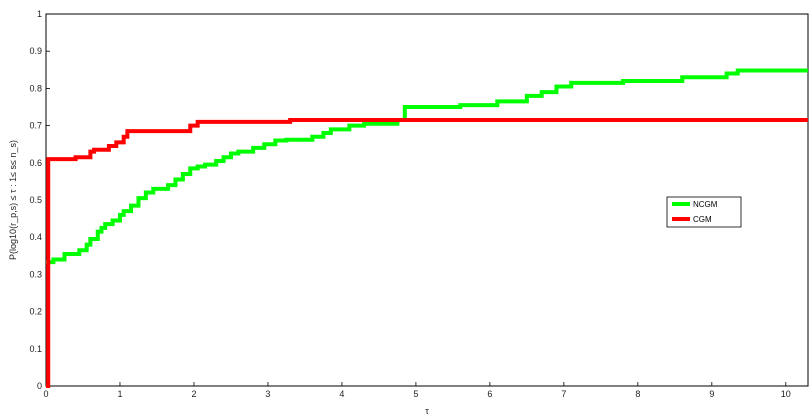 This screenshot has height=417, width=811. I want to click on x-tick-label: 9, so click(711, 394).